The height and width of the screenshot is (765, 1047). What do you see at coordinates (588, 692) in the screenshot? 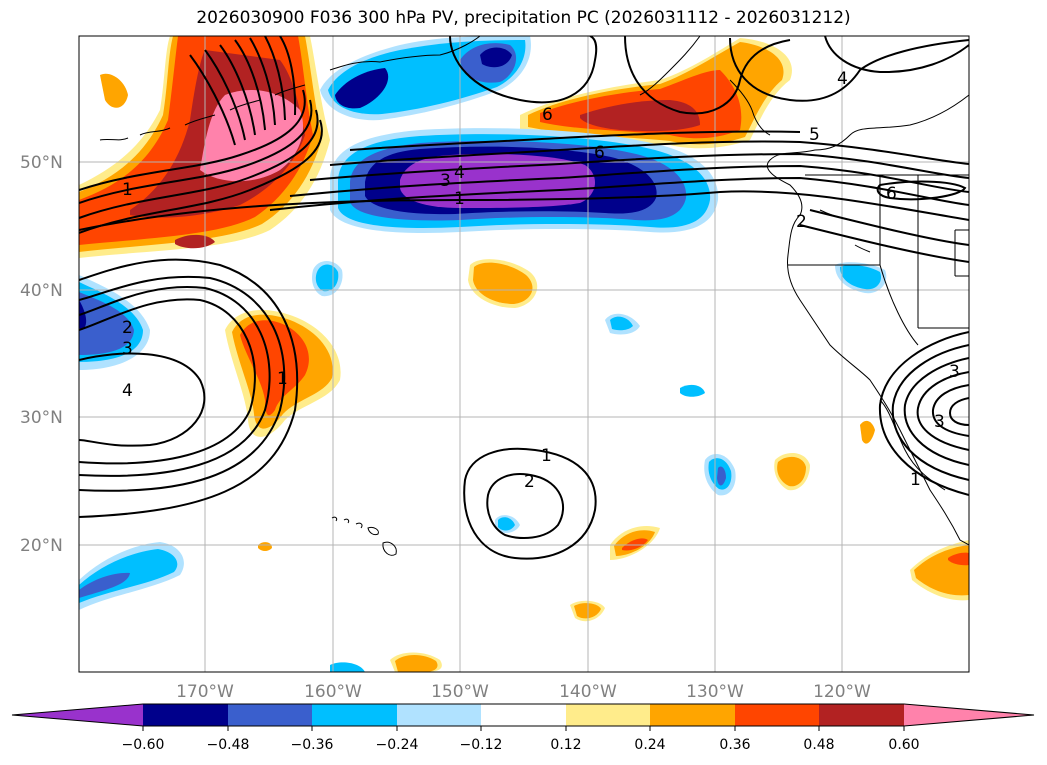
I see `lon-label-140w: 140°W` at bounding box center [588, 692].